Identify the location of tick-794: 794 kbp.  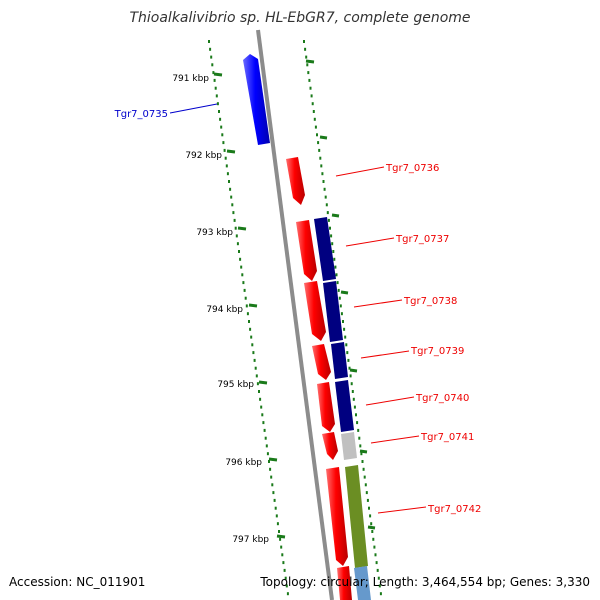
(232, 309).